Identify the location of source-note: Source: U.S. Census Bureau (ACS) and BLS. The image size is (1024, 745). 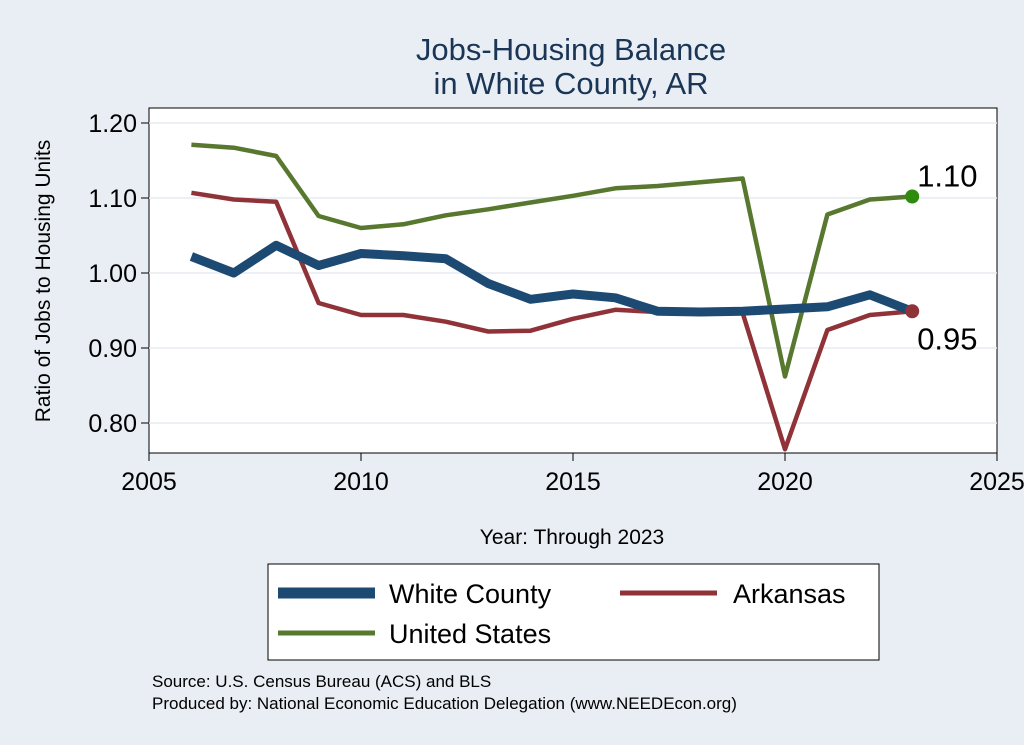
(321, 681).